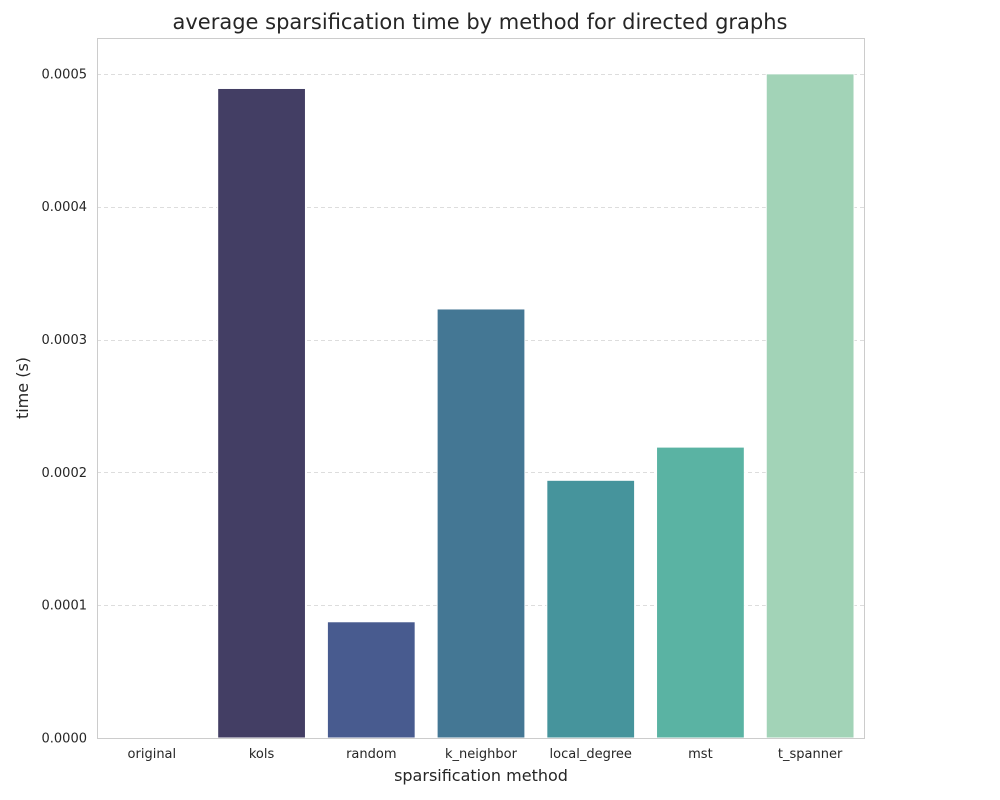 The height and width of the screenshot is (800, 1000). I want to click on x-tick-label: random, so click(371, 754).